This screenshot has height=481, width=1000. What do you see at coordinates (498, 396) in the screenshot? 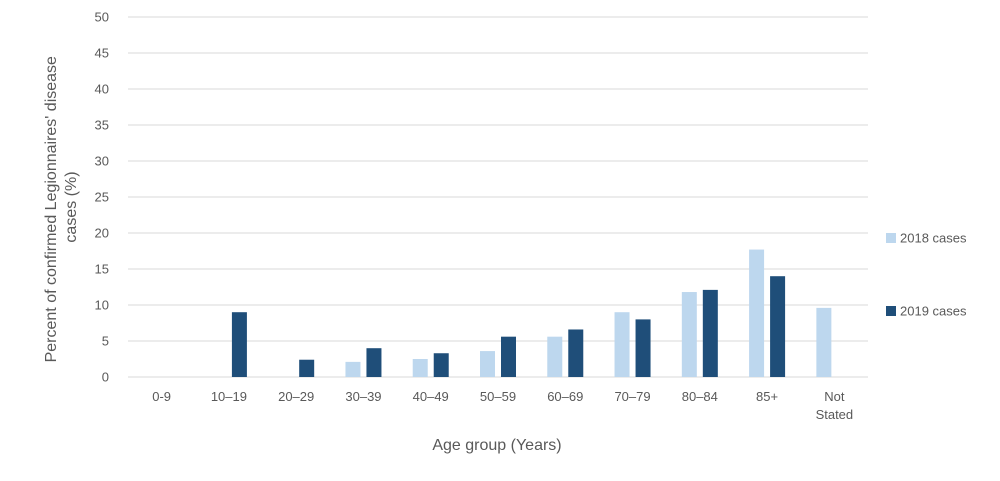
I see `x-tick-label: 50–59` at bounding box center [498, 396].